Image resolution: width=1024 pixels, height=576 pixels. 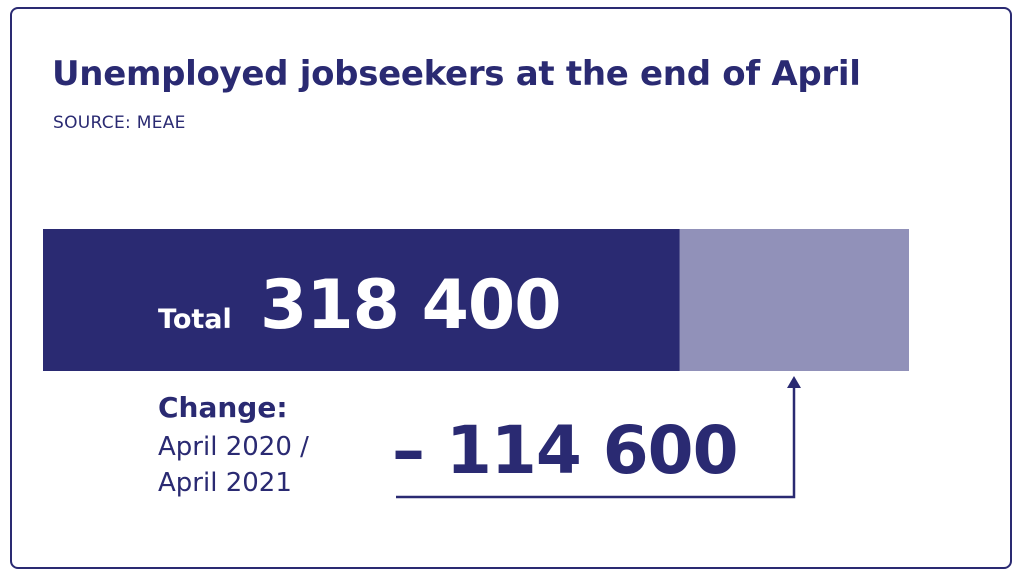 What do you see at coordinates (410, 305) in the screenshot?
I see `total-value: 318 400` at bounding box center [410, 305].